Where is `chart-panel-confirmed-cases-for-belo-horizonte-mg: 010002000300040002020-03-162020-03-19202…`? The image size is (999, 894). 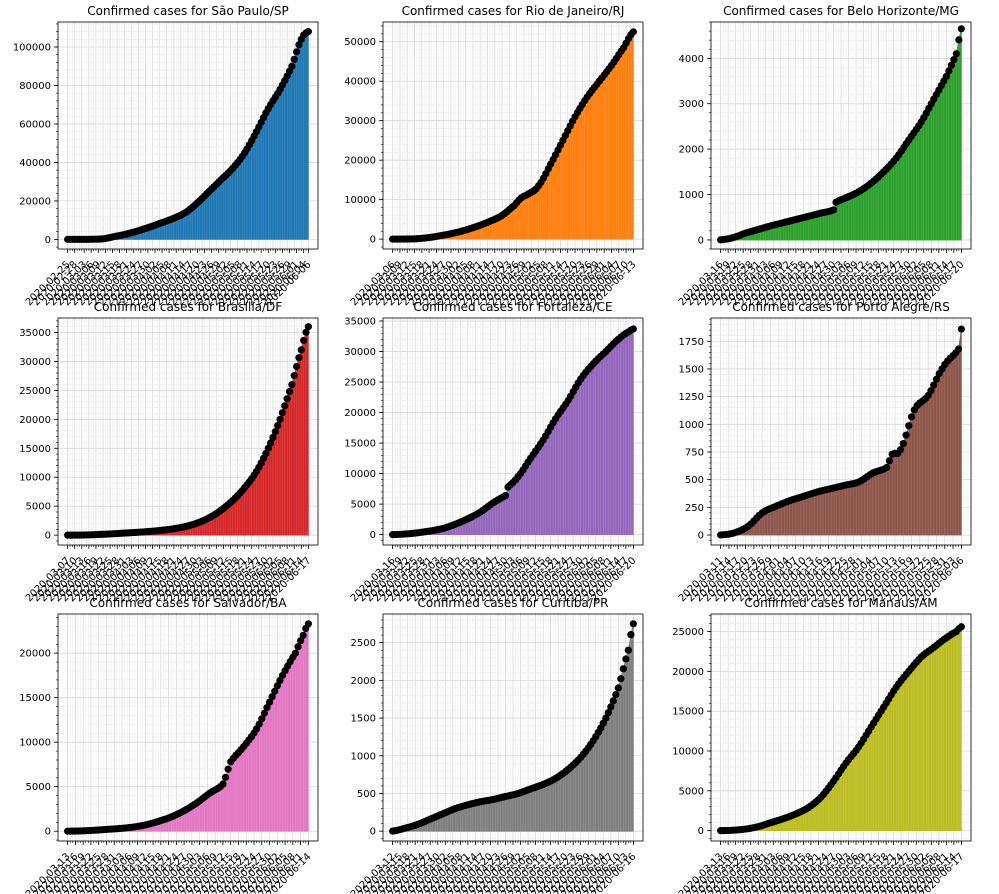
chart-panel-confirmed-cases-for-belo-horizonte-mg: 010002000300040002020-03-162020-03-19202… is located at coordinates (824, 156).